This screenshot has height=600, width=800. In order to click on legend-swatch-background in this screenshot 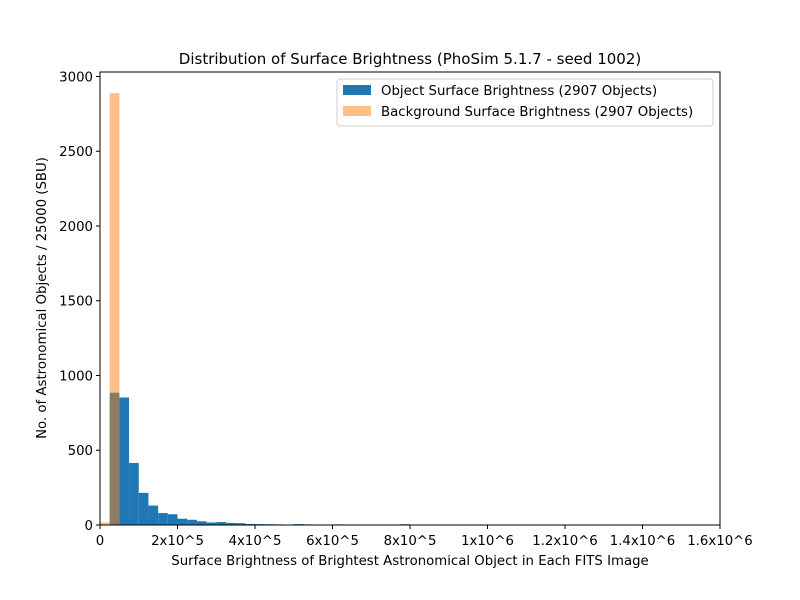, I will do `click(357, 111)`.